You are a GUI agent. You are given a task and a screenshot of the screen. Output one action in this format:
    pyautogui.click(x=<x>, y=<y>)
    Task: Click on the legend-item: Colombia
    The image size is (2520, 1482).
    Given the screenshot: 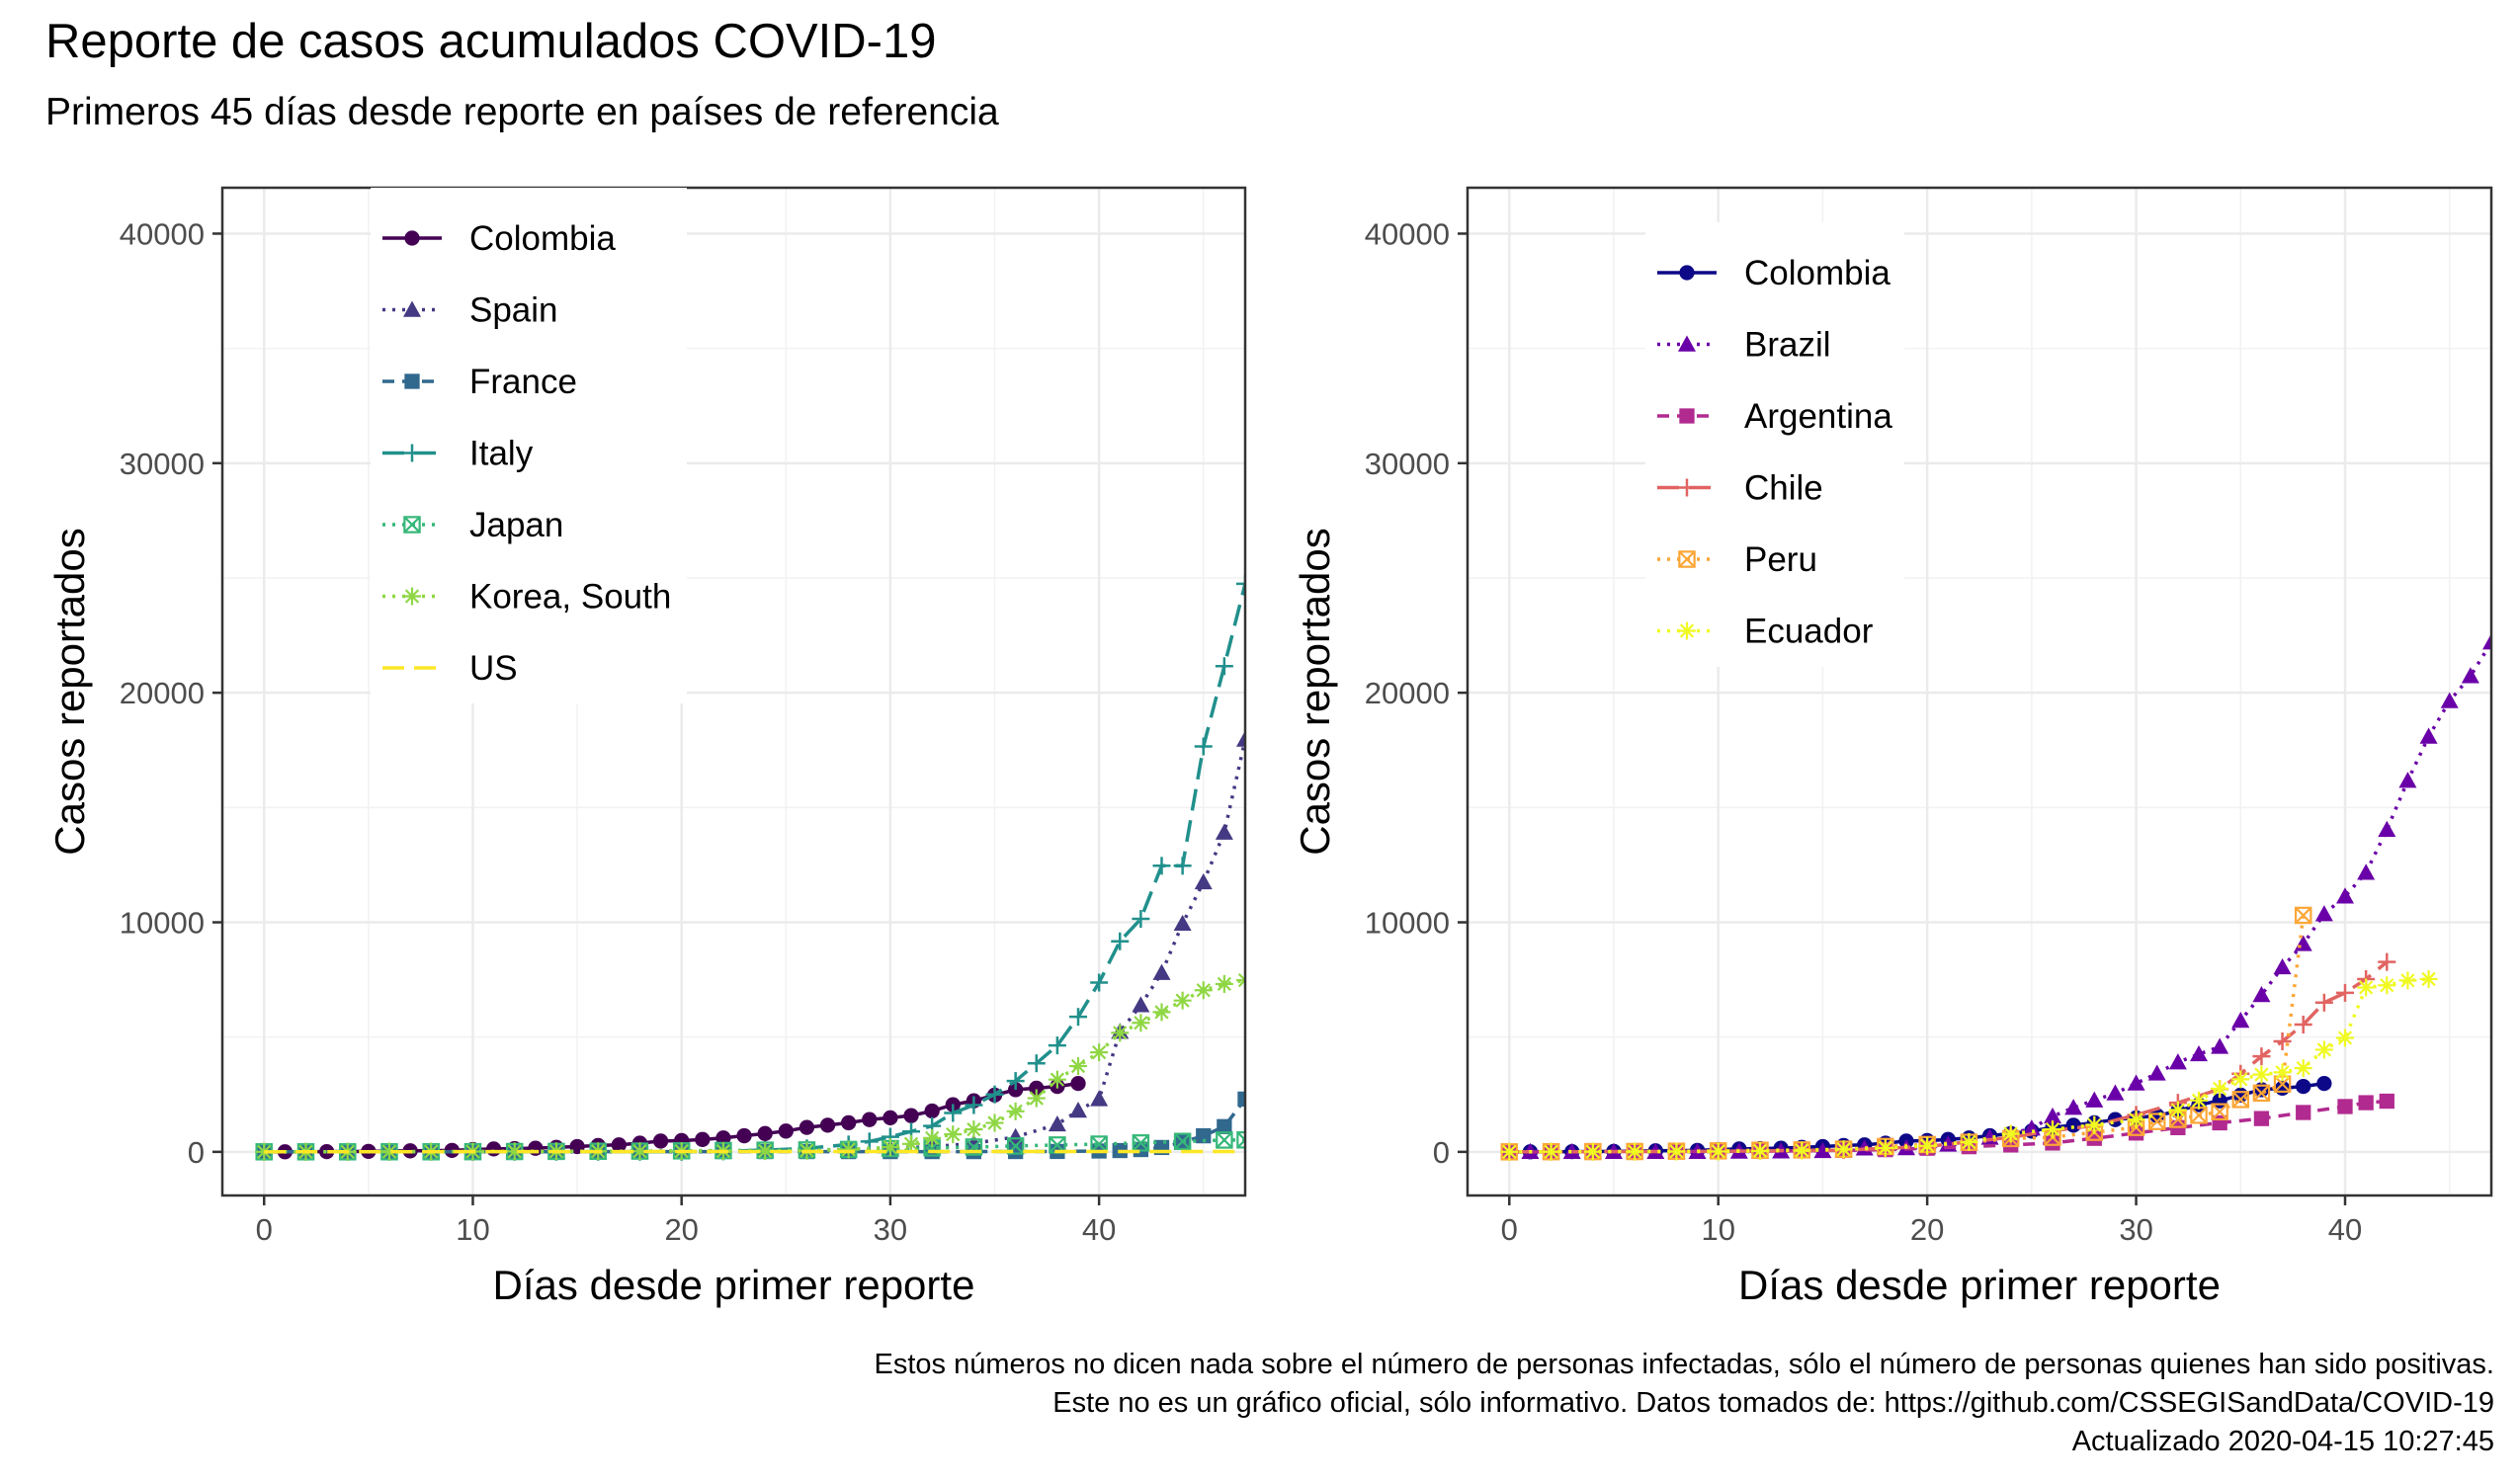 What is the action you would take?
    pyautogui.click(x=1773, y=273)
    